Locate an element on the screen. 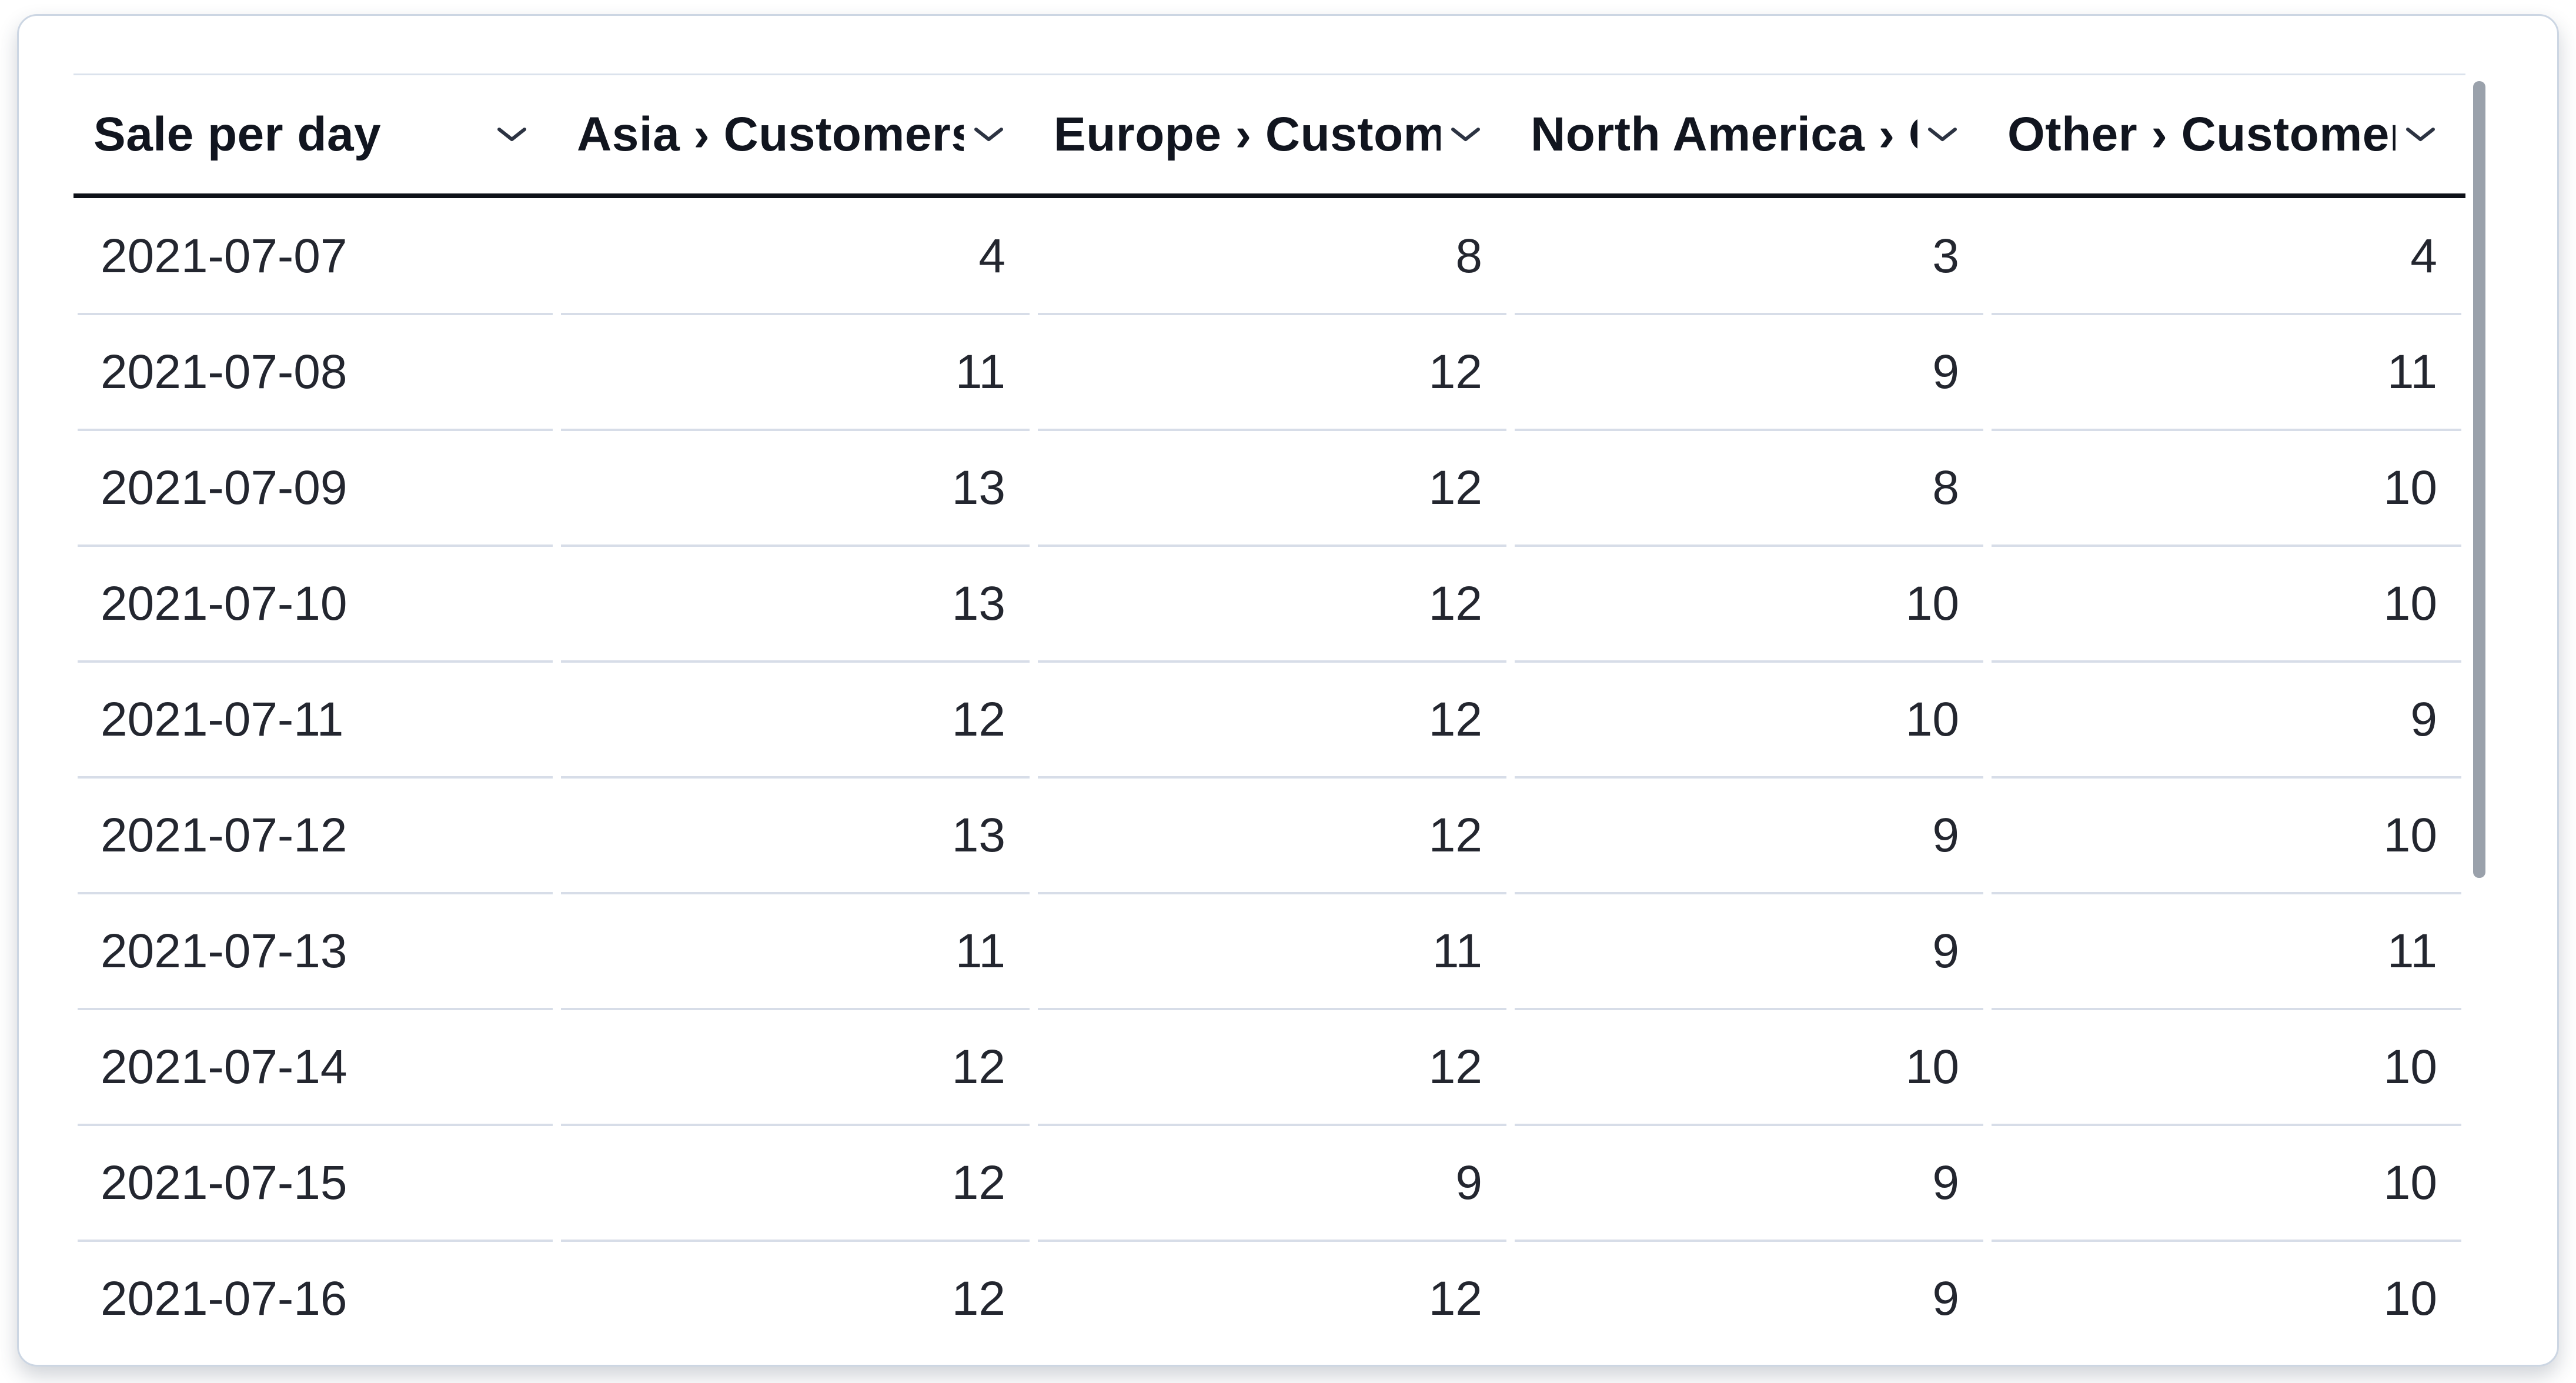 This screenshot has width=2576, height=1383. table-cell-europe: 9 is located at coordinates (1272, 1182).